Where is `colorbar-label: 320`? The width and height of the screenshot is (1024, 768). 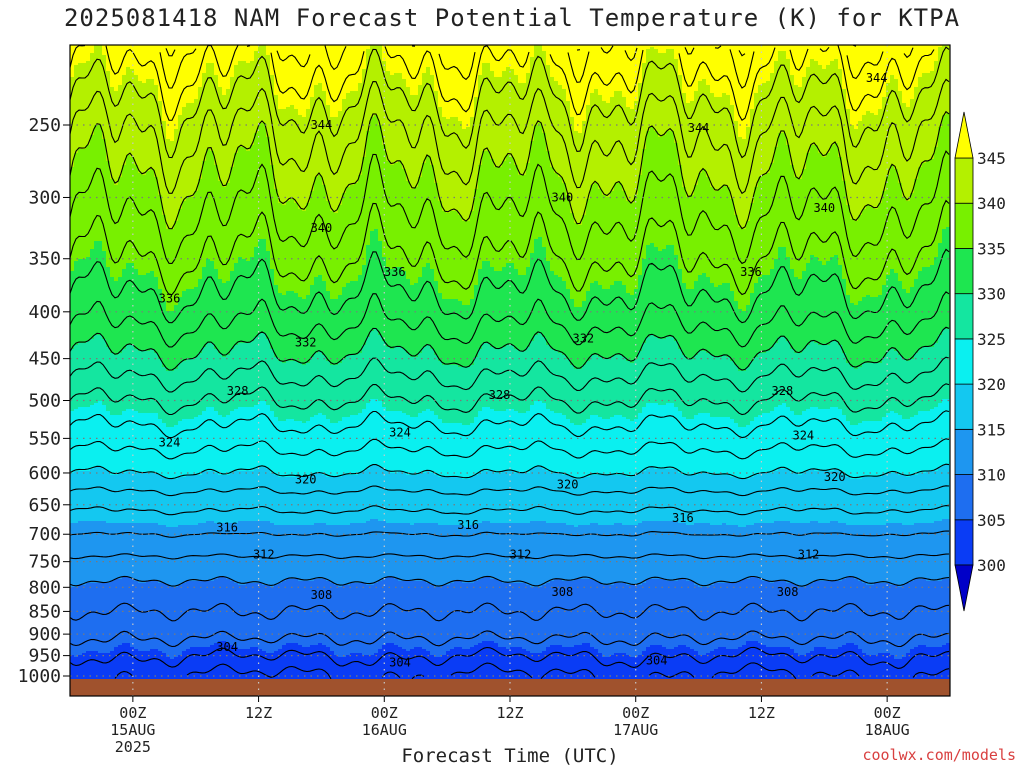
colorbar-label: 320 is located at coordinates (991, 384).